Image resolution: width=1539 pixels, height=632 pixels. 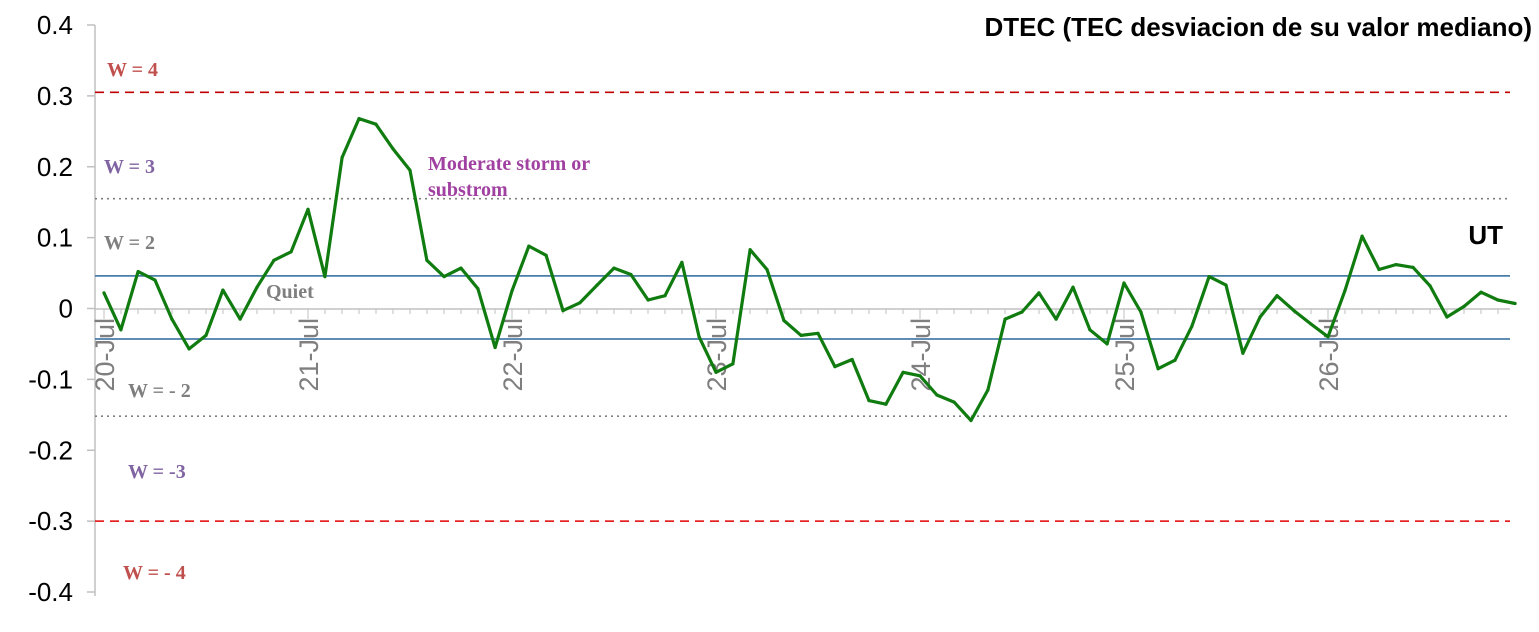 What do you see at coordinates (513, 355) in the screenshot?
I see `x-tick-label: 22-Jul` at bounding box center [513, 355].